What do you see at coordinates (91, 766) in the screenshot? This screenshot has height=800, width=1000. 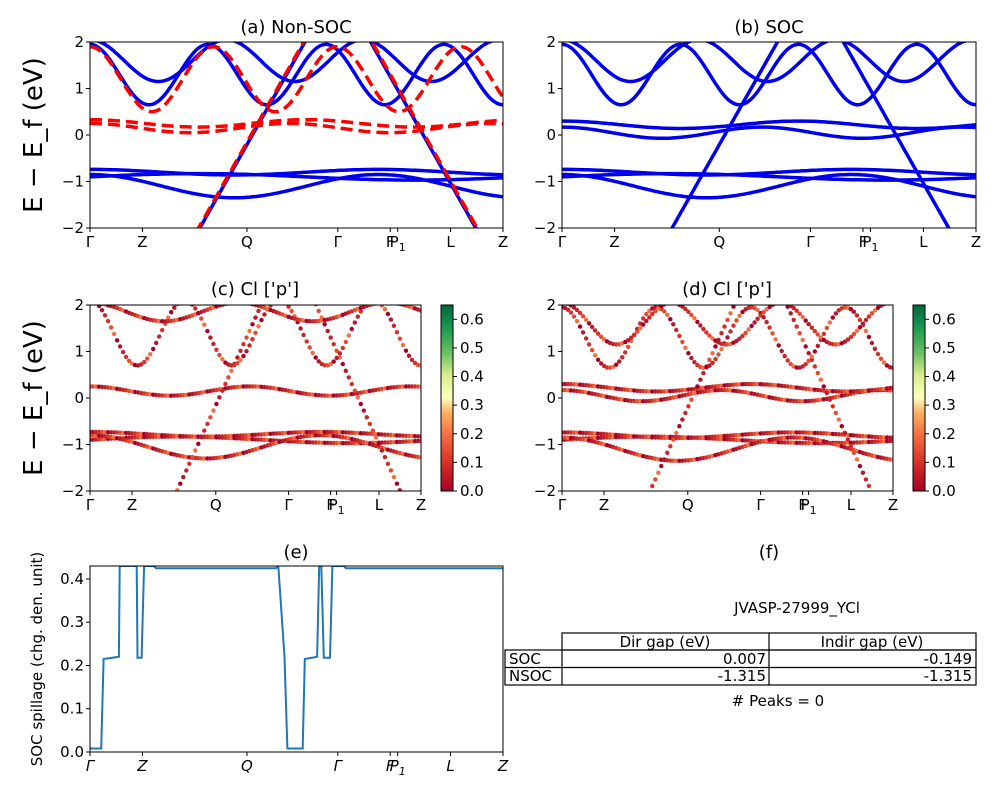 I see `spillage-xtick-label: Γ` at bounding box center [91, 766].